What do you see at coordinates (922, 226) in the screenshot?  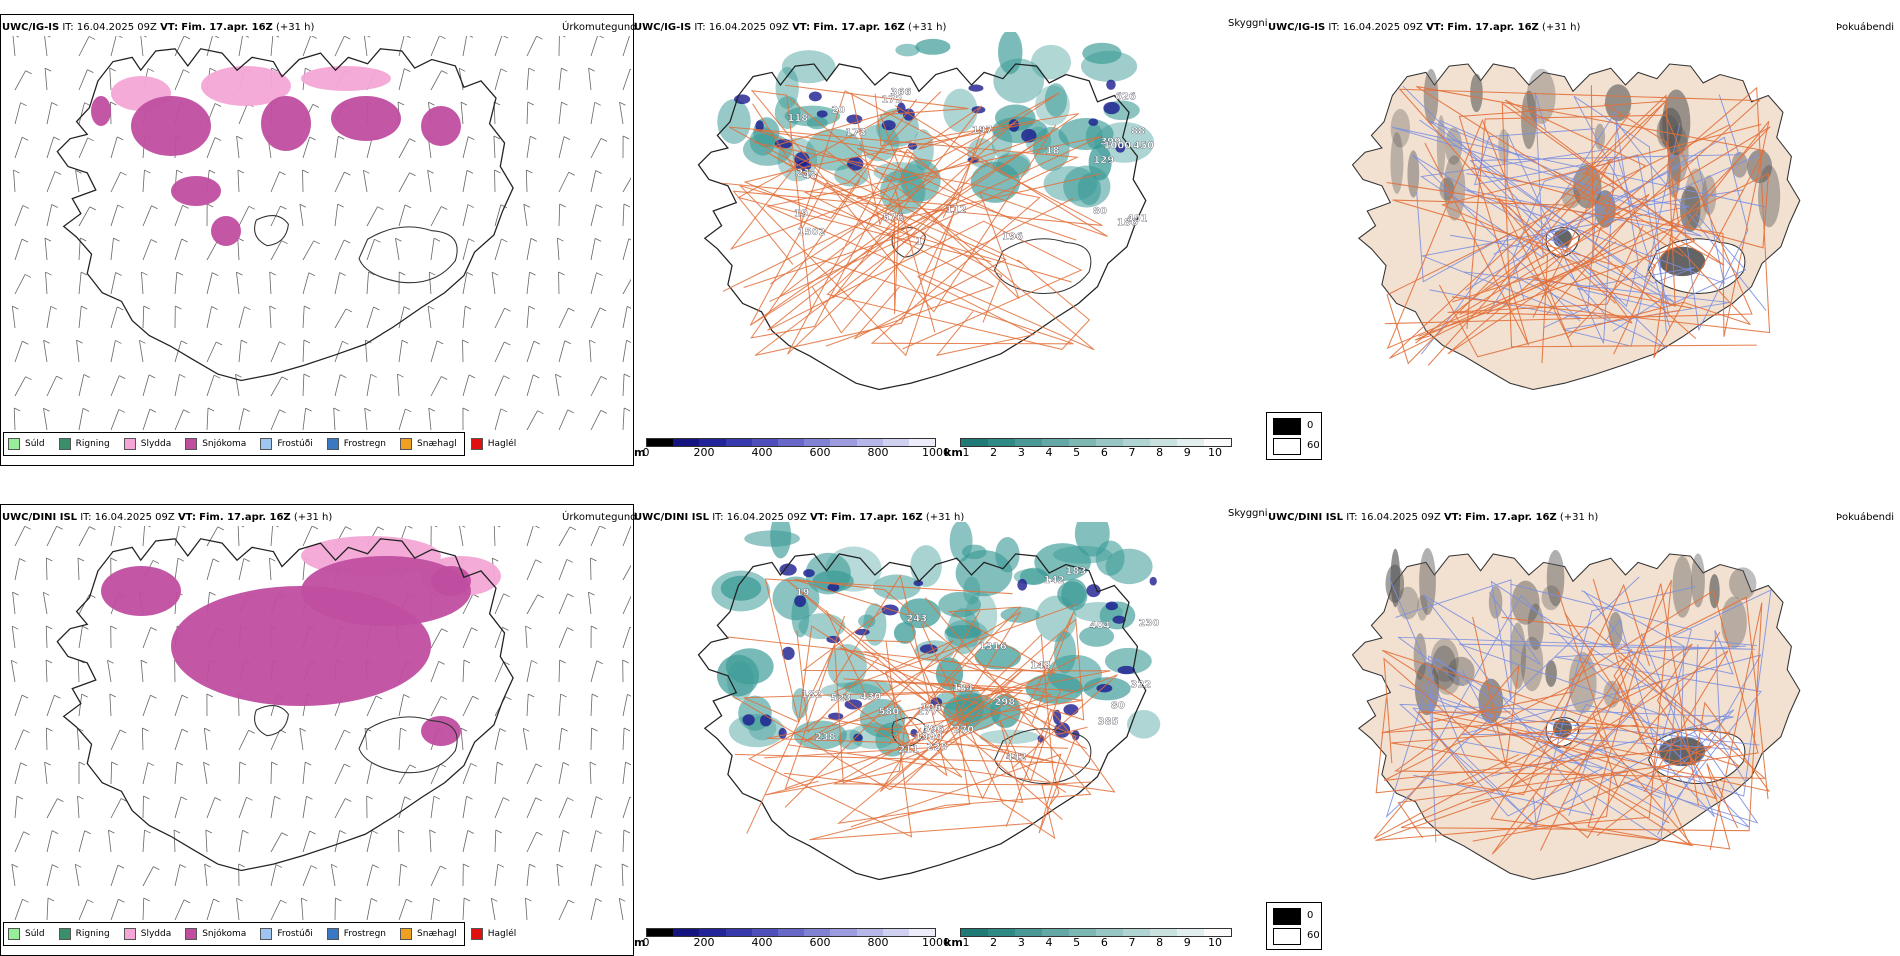 I see `coastline` at bounding box center [922, 226].